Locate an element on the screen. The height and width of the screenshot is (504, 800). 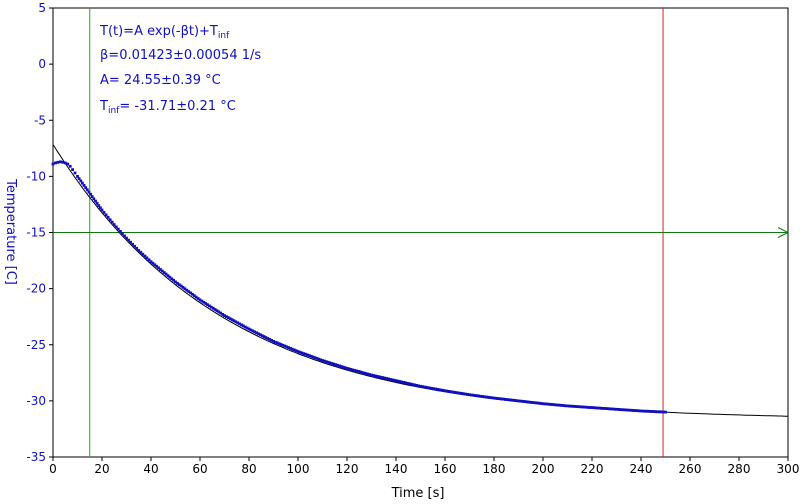
annotation-beta: β=0.01423±0.00054 1/s is located at coordinates (180, 55).